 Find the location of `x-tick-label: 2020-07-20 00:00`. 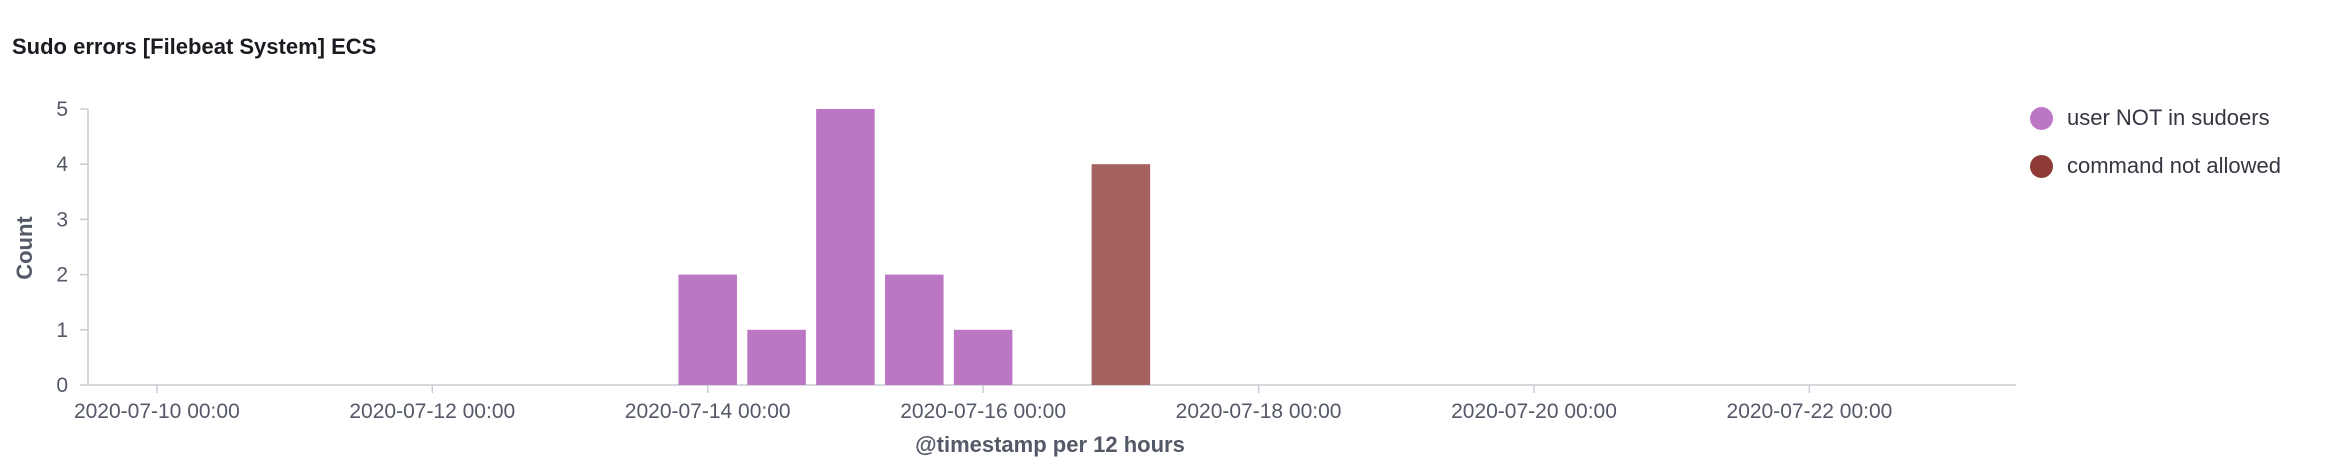

x-tick-label: 2020-07-20 00:00 is located at coordinates (1534, 411).